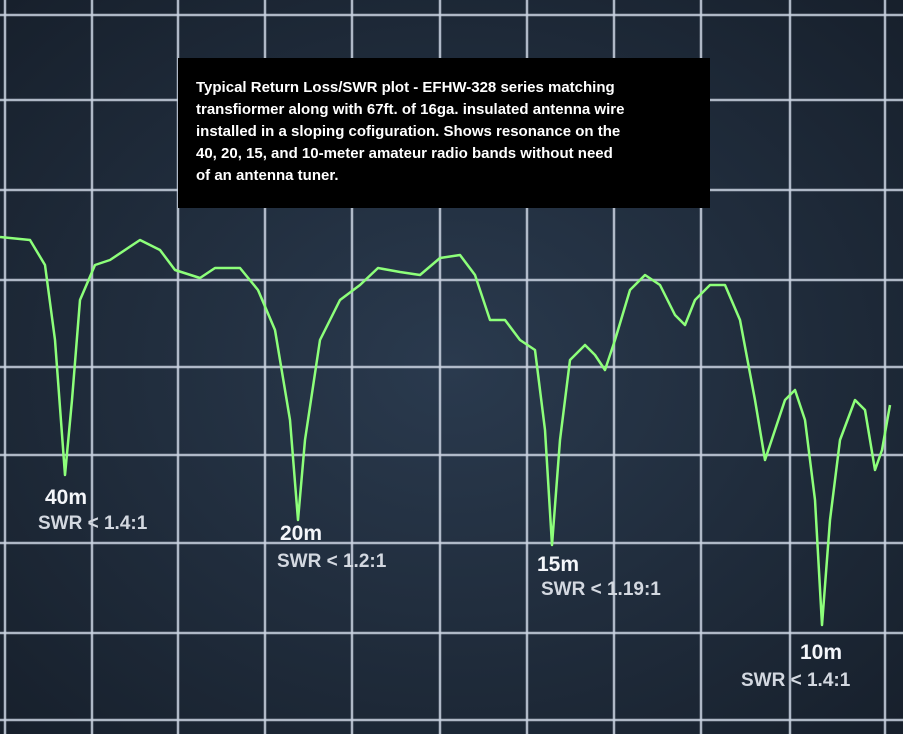 This screenshot has height=734, width=903. What do you see at coordinates (332, 561) in the screenshot?
I see `swr-label: SWR < 1.2:1` at bounding box center [332, 561].